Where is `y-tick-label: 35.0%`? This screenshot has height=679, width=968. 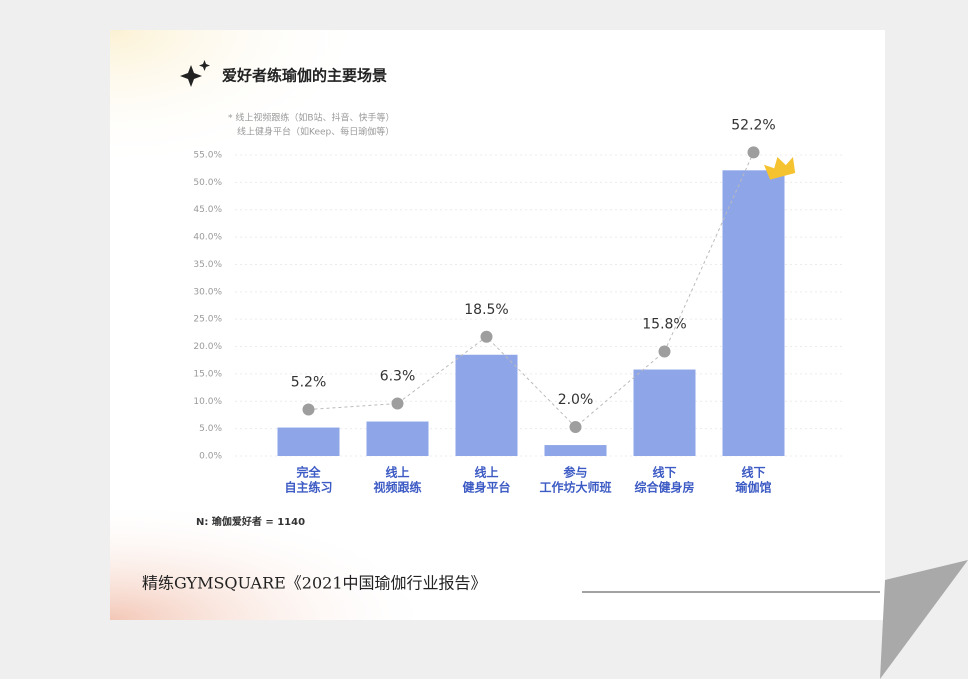
y-tick-label: 35.0% is located at coordinates (207, 265).